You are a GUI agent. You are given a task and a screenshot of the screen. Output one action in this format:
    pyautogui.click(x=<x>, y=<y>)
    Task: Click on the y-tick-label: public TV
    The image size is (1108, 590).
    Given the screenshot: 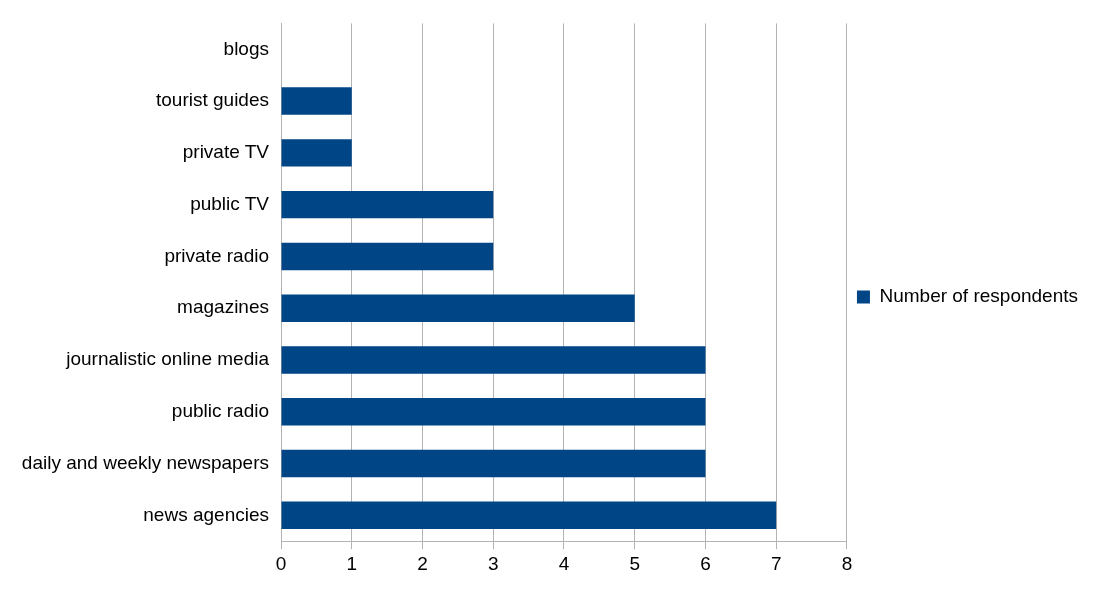 What is the action you would take?
    pyautogui.click(x=230, y=203)
    